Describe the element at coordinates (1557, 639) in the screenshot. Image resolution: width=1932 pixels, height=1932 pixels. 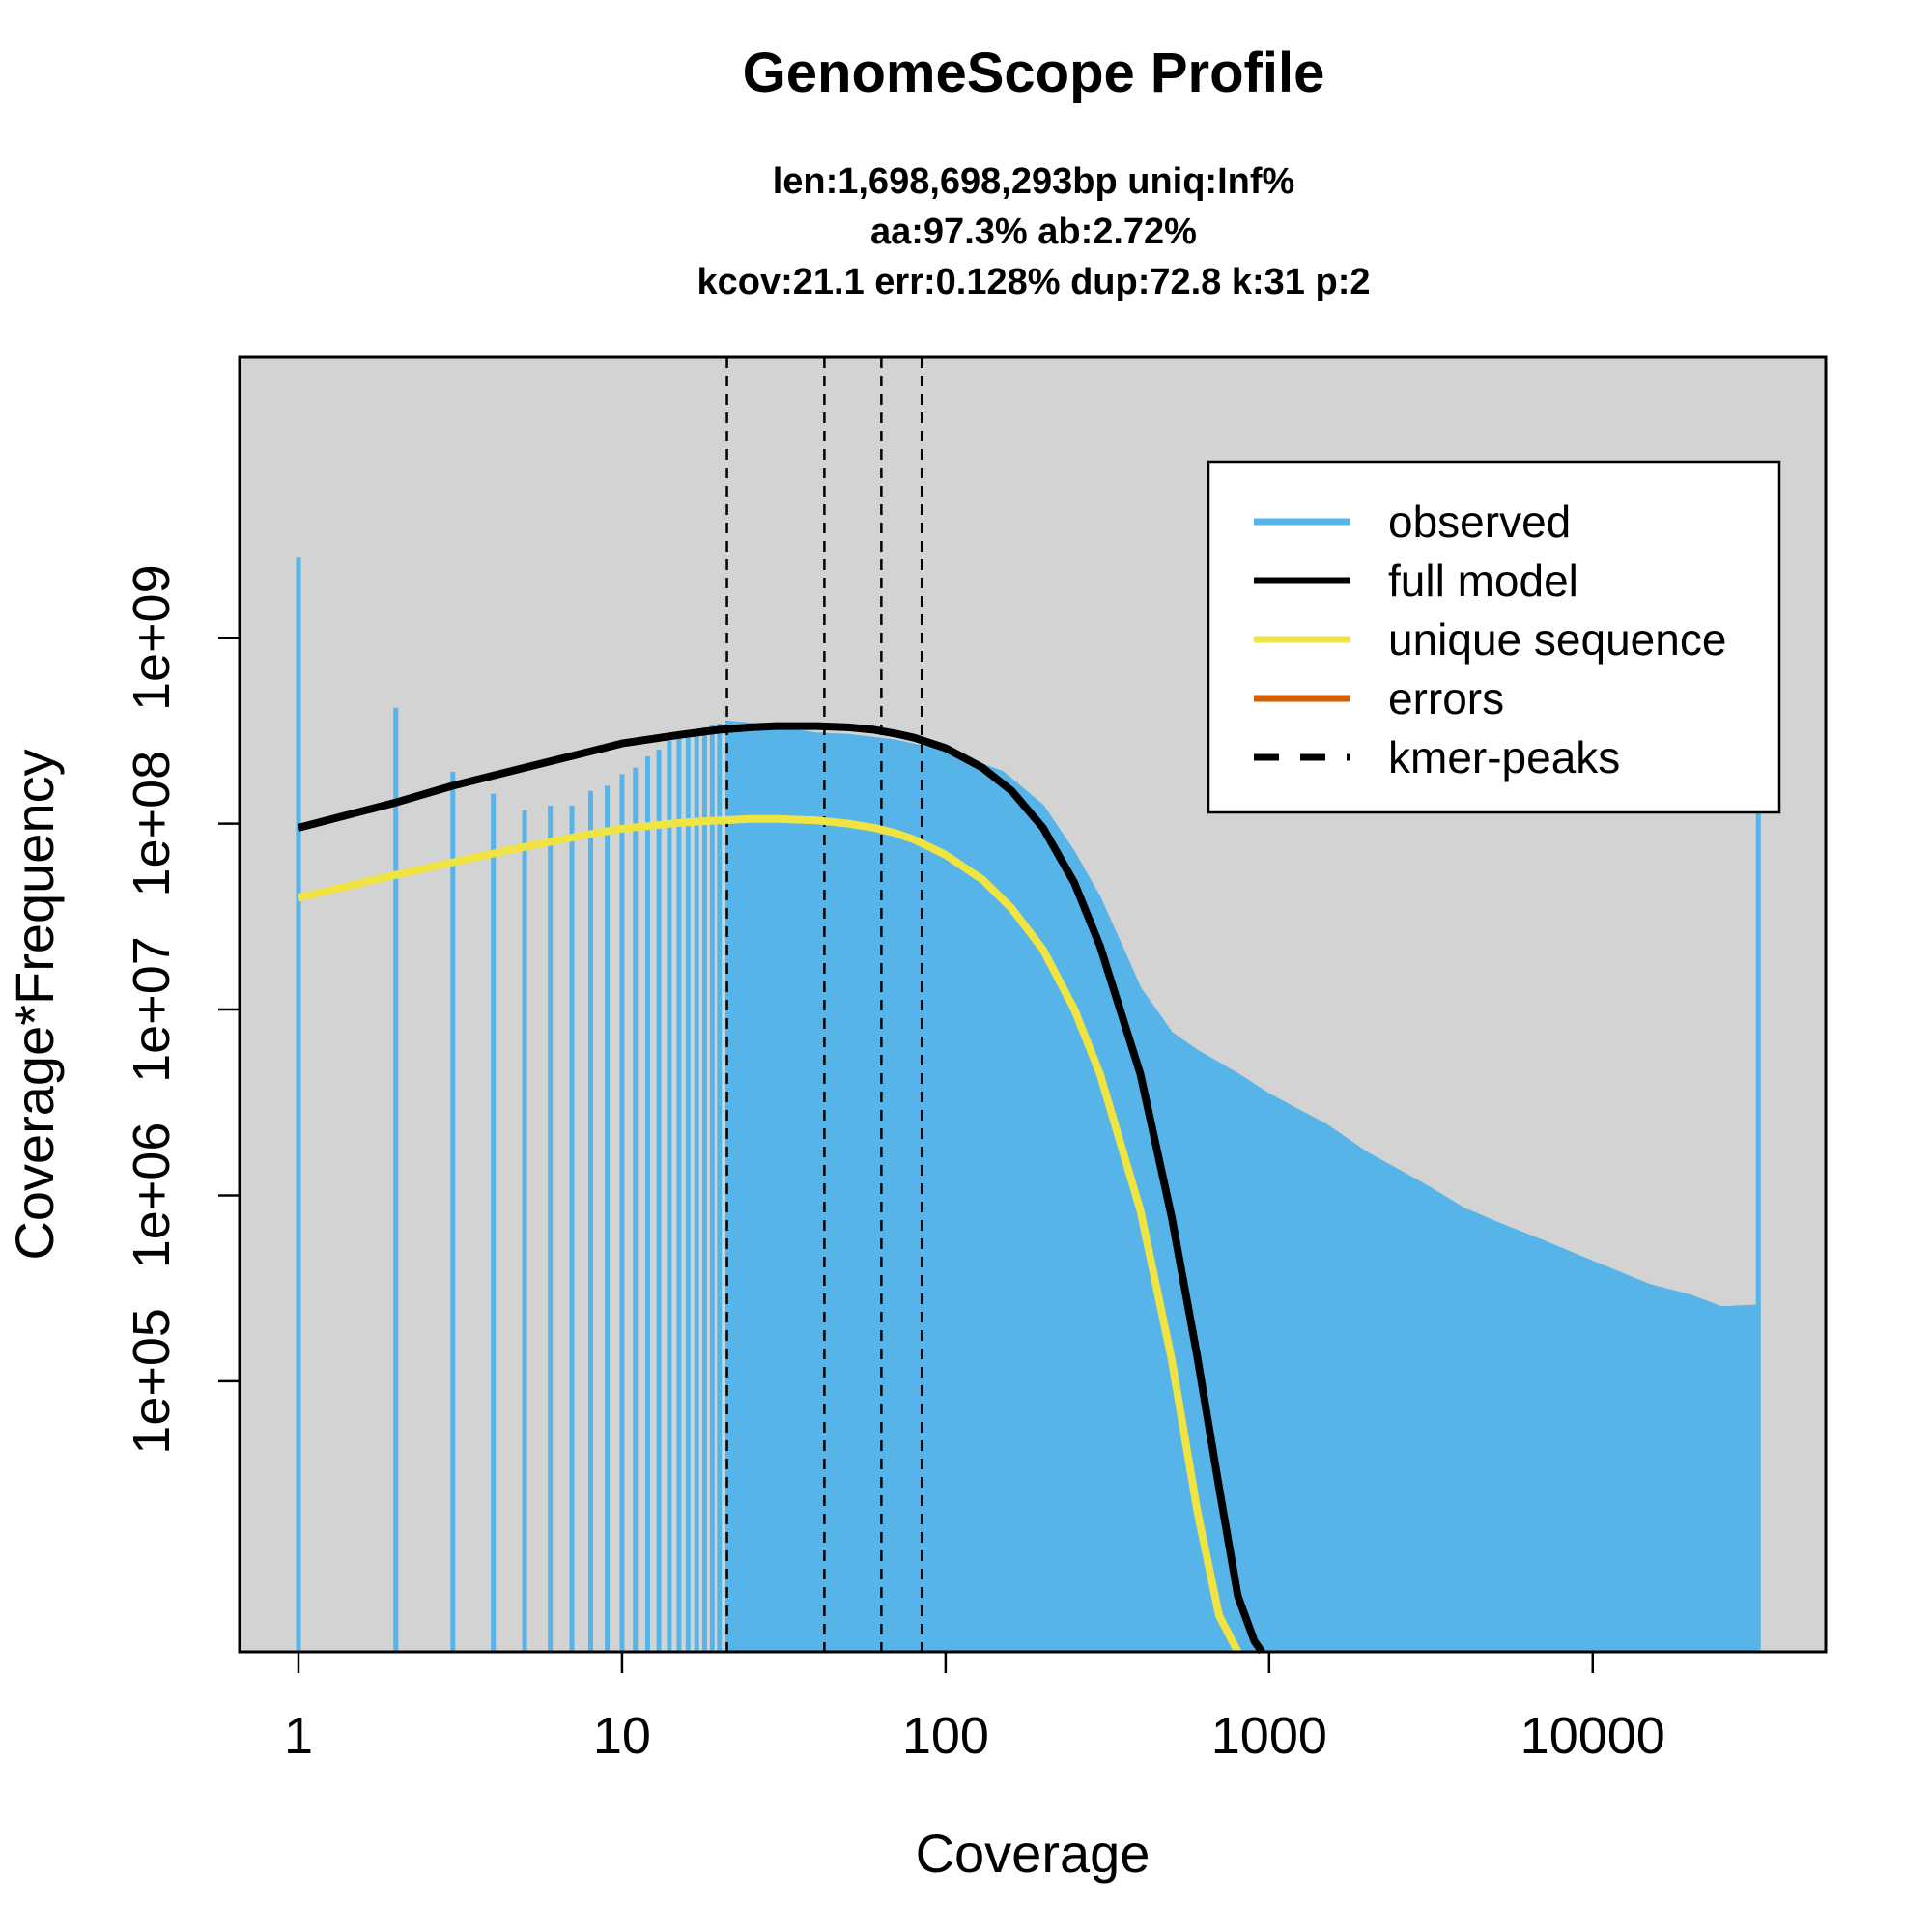
I see `legend-label: unique sequence` at that location.